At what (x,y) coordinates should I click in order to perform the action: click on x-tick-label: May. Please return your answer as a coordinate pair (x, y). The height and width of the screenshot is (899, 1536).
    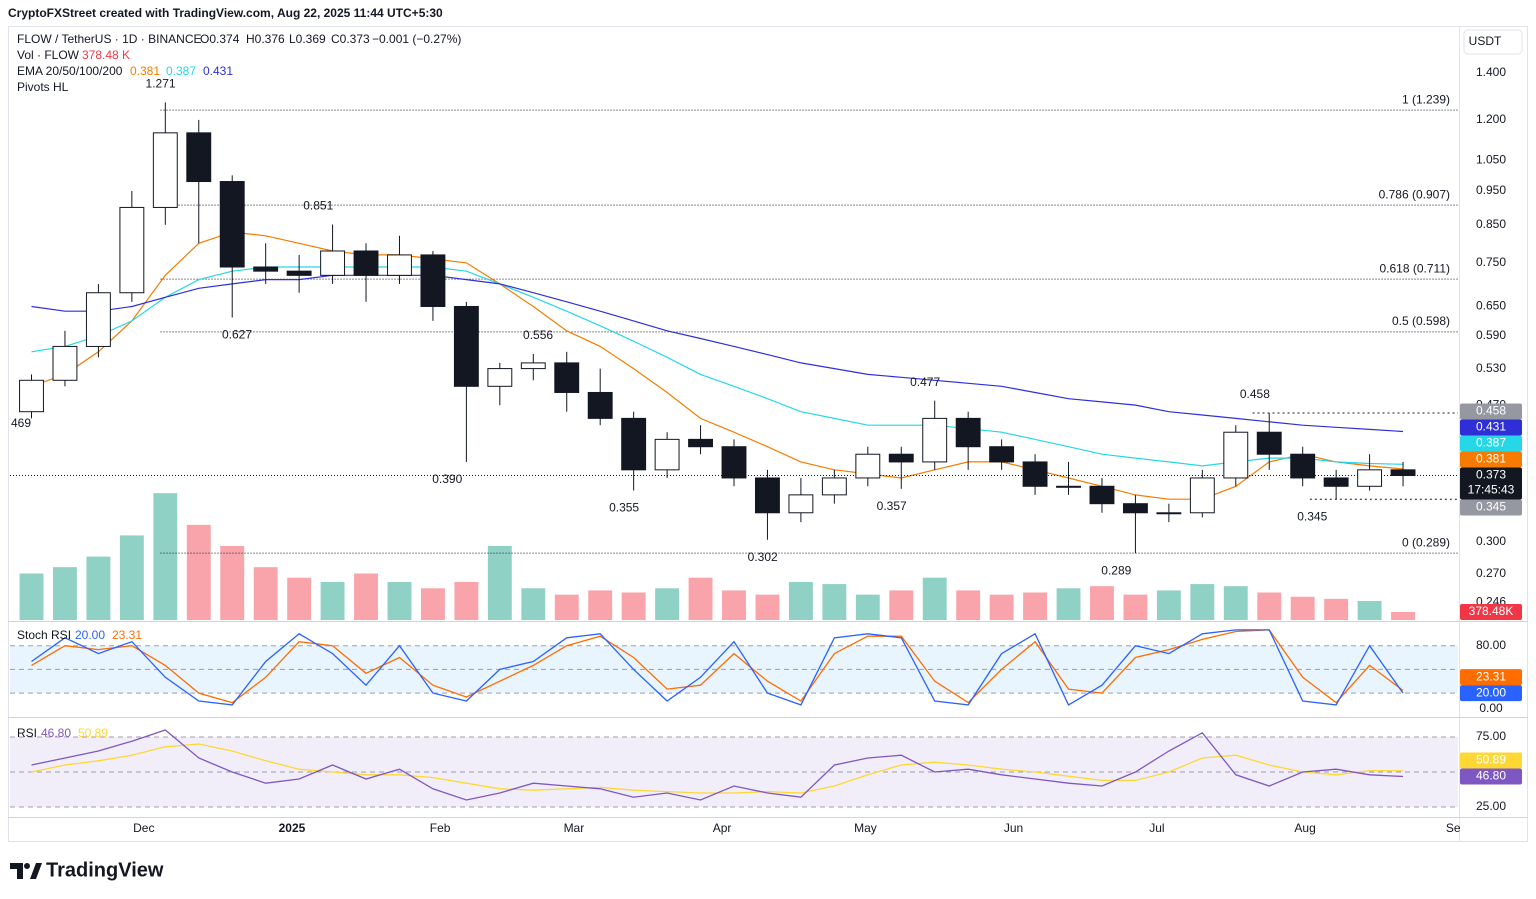
    Looking at the image, I should click on (865, 828).